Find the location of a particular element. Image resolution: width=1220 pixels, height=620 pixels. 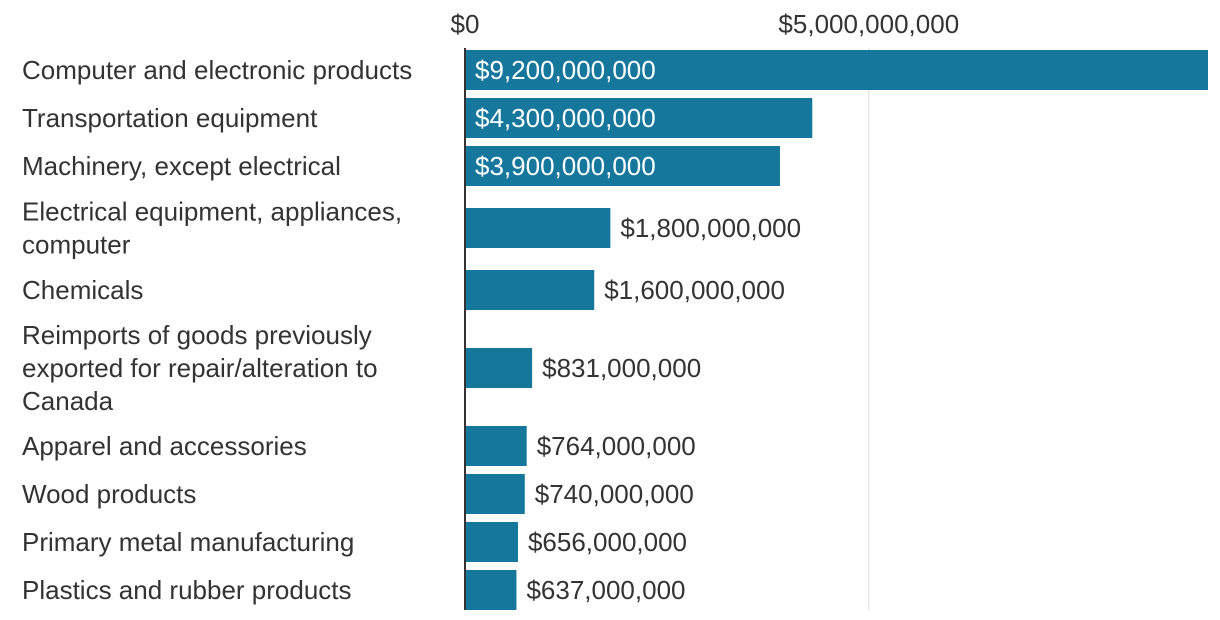

category-label: Chemicals is located at coordinates (82, 290).